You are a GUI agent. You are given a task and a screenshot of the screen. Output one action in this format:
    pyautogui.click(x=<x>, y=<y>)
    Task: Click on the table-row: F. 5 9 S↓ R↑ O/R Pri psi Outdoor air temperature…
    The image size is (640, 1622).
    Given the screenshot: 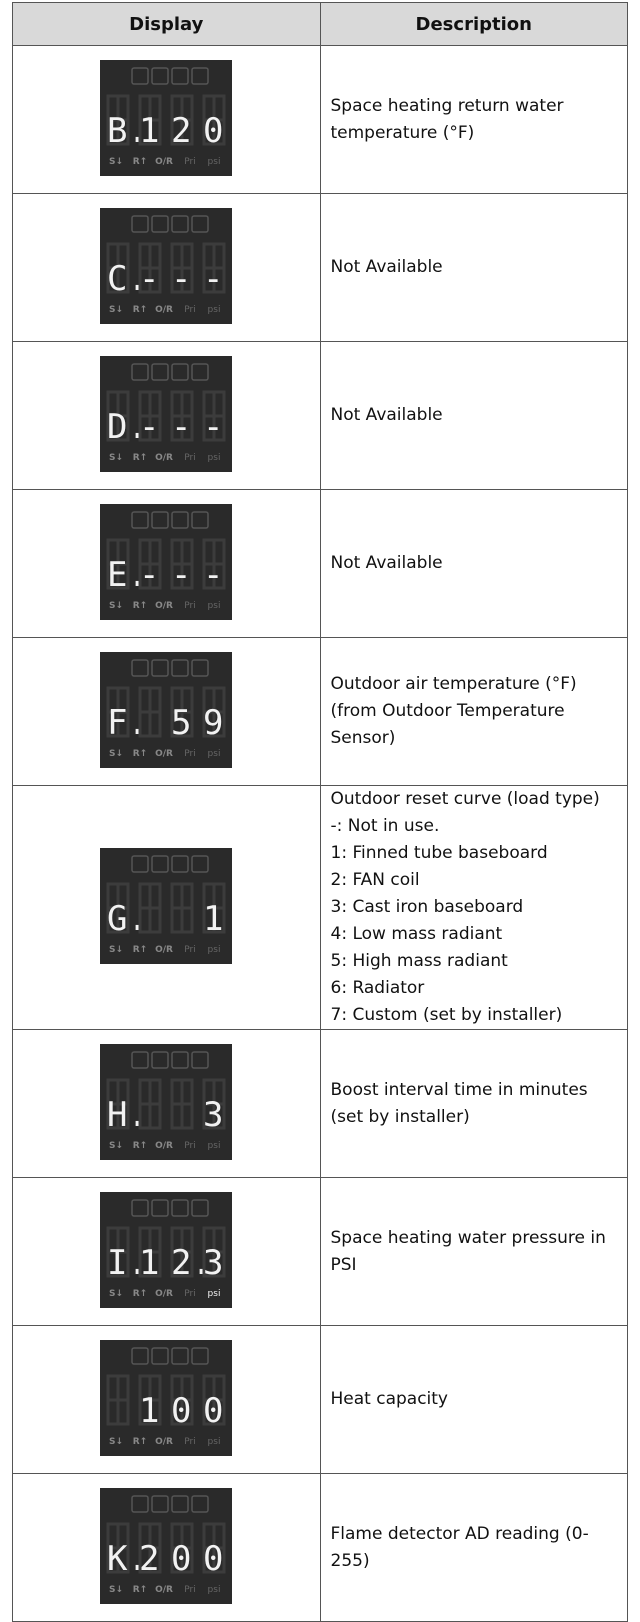 What is the action you would take?
    pyautogui.click(x=320, y=711)
    